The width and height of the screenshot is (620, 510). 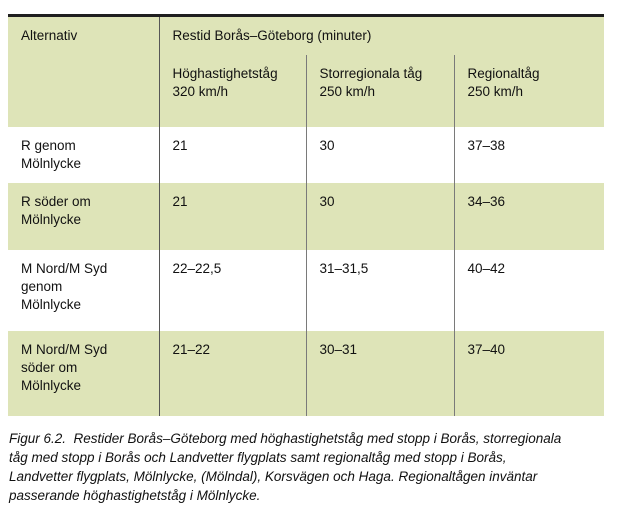 What do you see at coordinates (529, 216) in the screenshot?
I see `cell-value: 34–36` at bounding box center [529, 216].